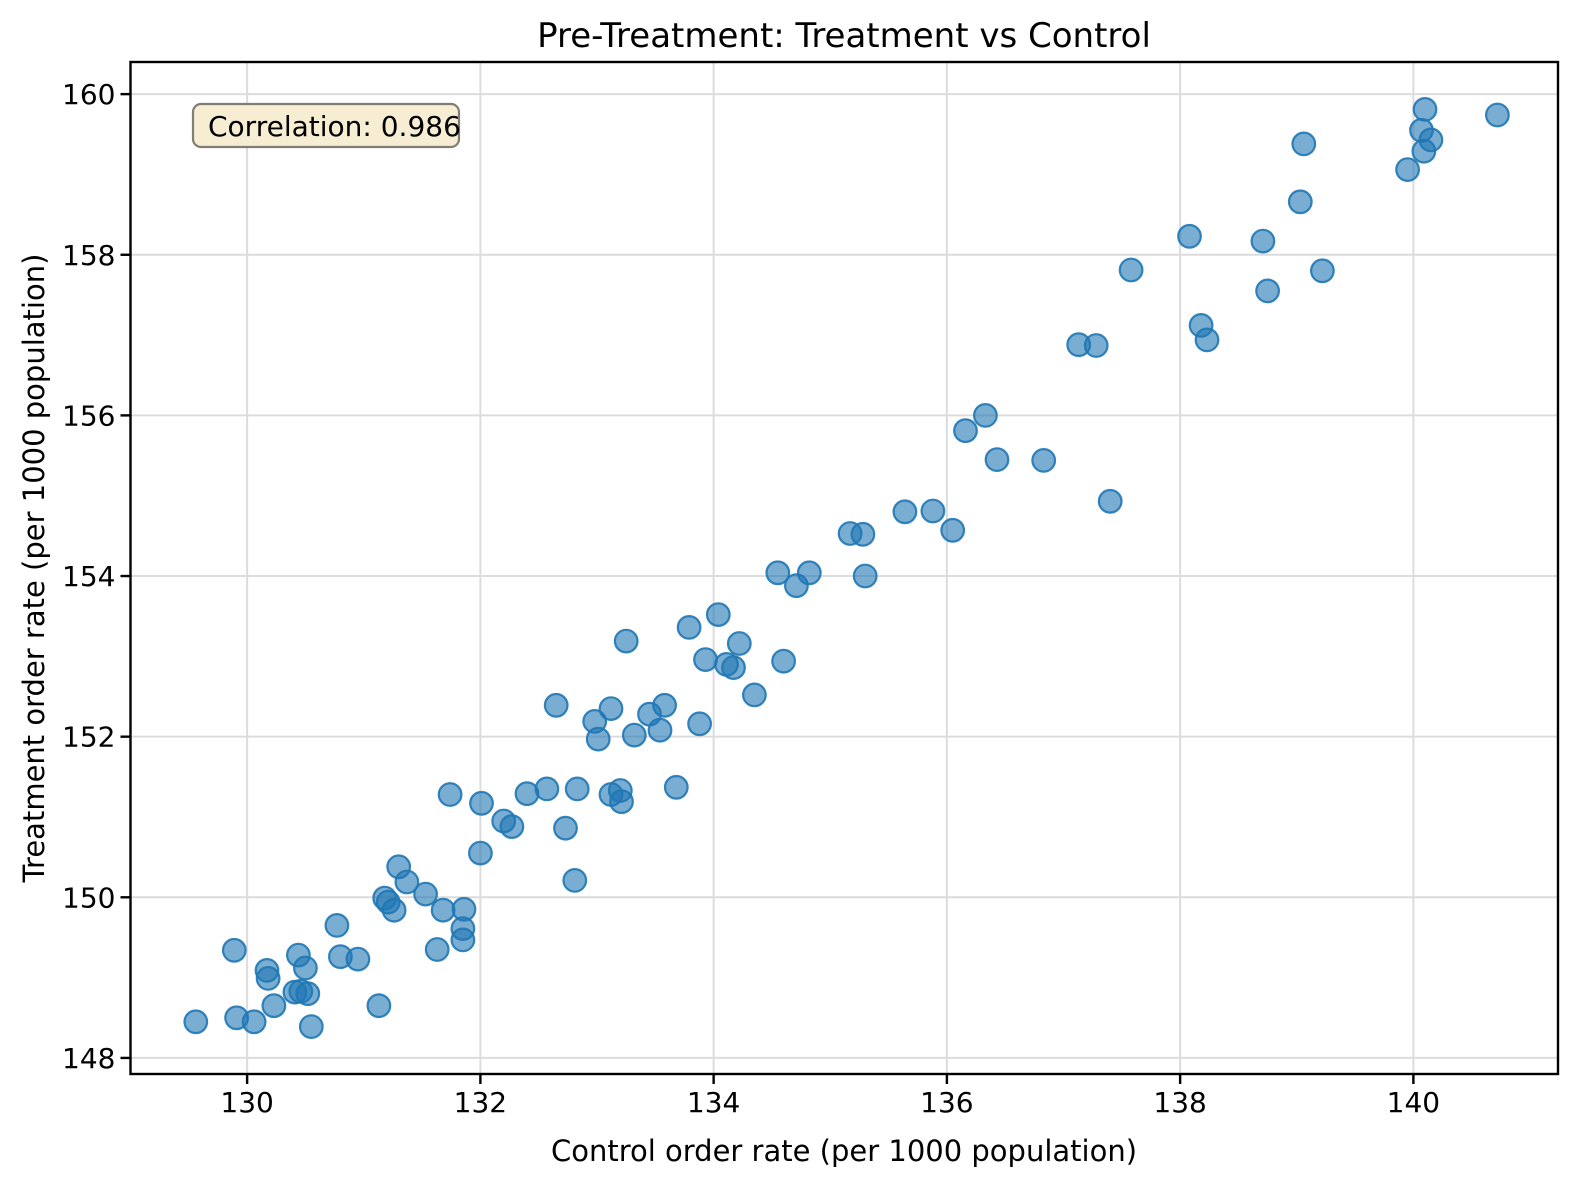 The height and width of the screenshot is (1181, 1579). Describe the element at coordinates (88, 255) in the screenshot. I see `y-tick-label: 158` at that location.